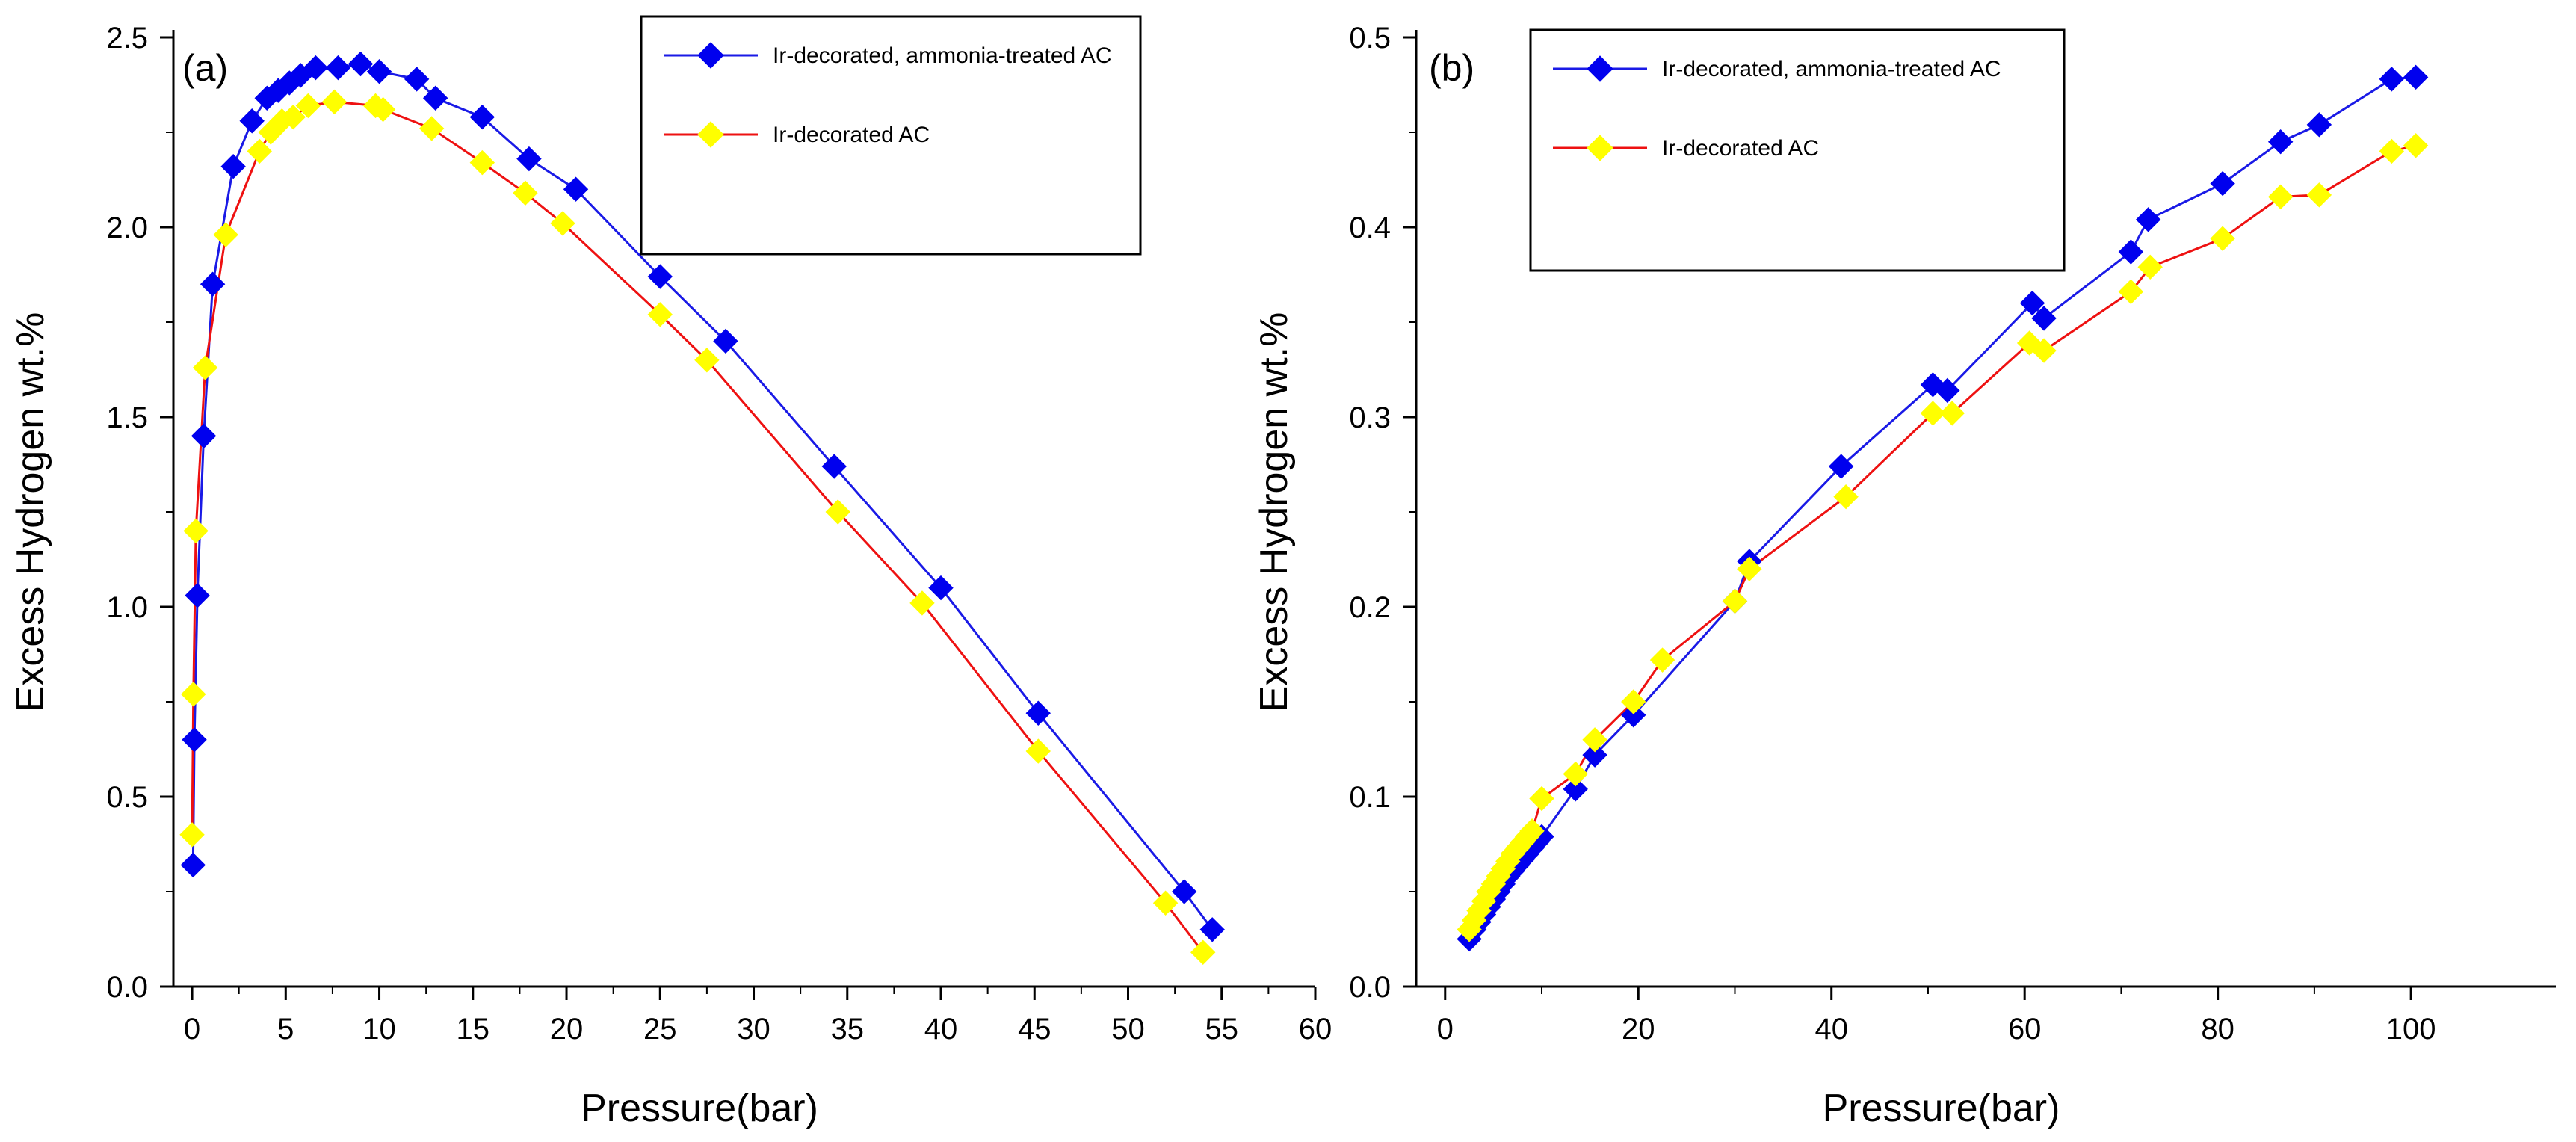  Describe the element at coordinates (848, 1029) in the screenshot. I see `x-tick-label: 35` at that location.